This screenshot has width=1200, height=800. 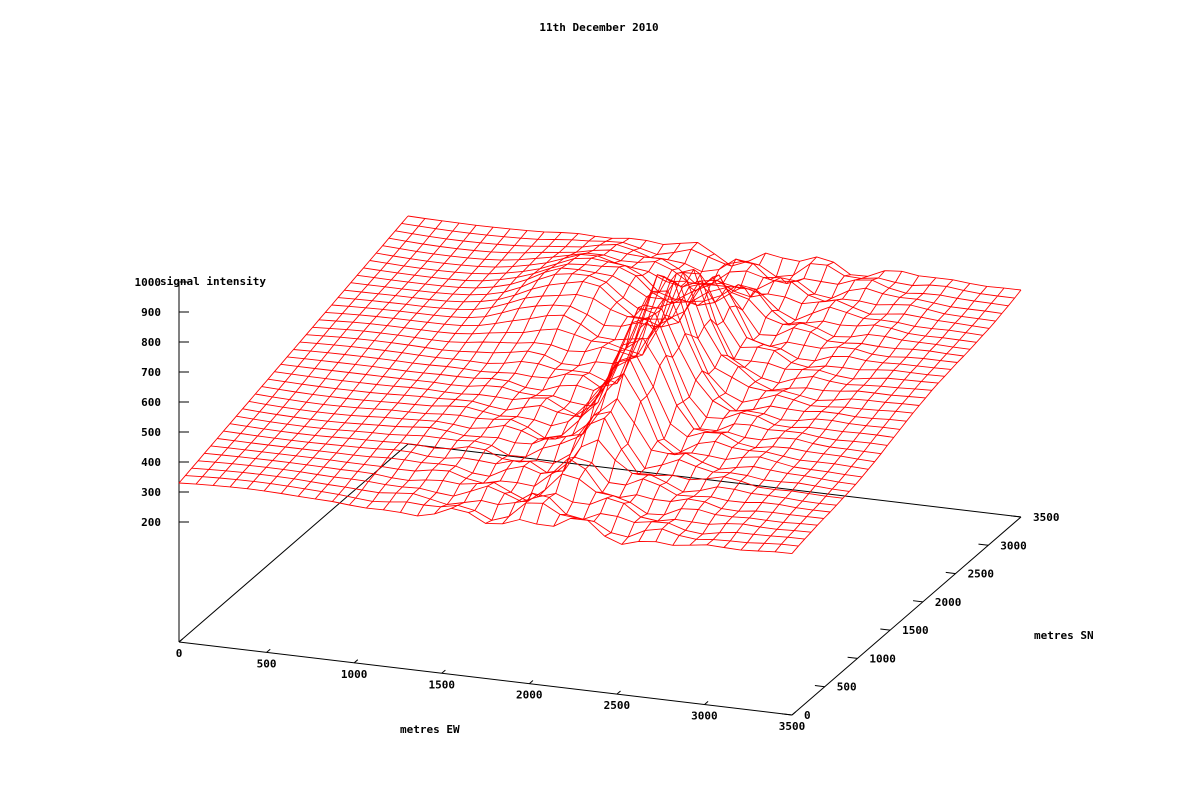 What do you see at coordinates (151, 492) in the screenshot?
I see `z-tick-label: 300` at bounding box center [151, 492].